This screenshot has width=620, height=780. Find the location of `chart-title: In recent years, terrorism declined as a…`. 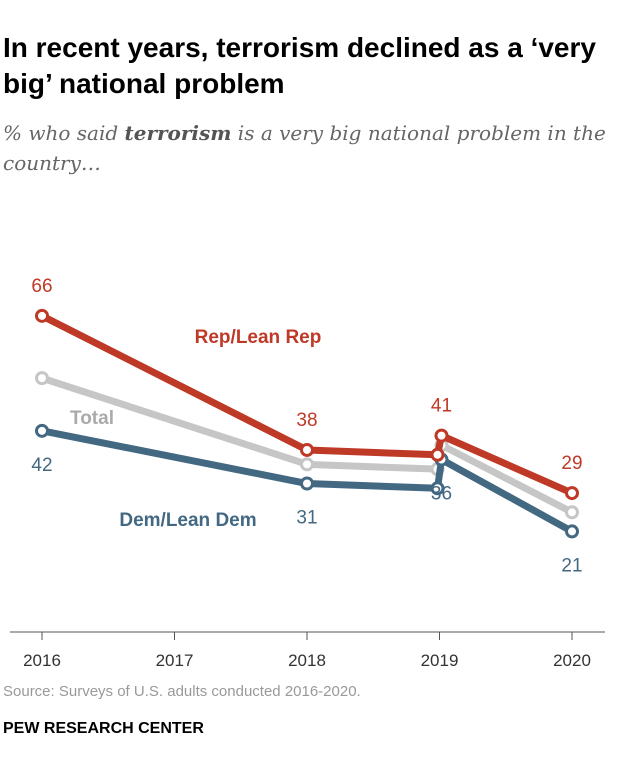

chart-title: In recent years, terrorism declined as a… is located at coordinates (299, 65).